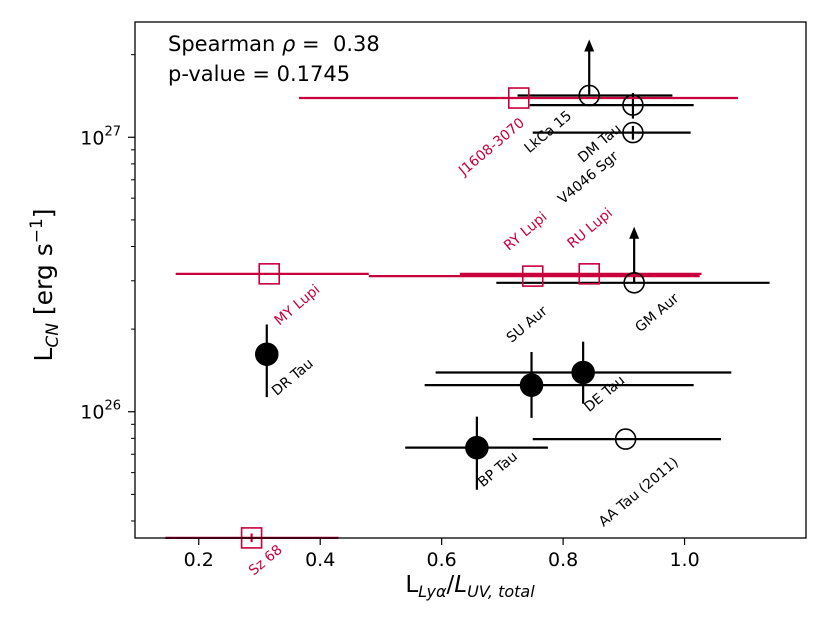  Describe the element at coordinates (491, 147) in the screenshot. I see `label-j1608-3070: J1608-3070` at that location.